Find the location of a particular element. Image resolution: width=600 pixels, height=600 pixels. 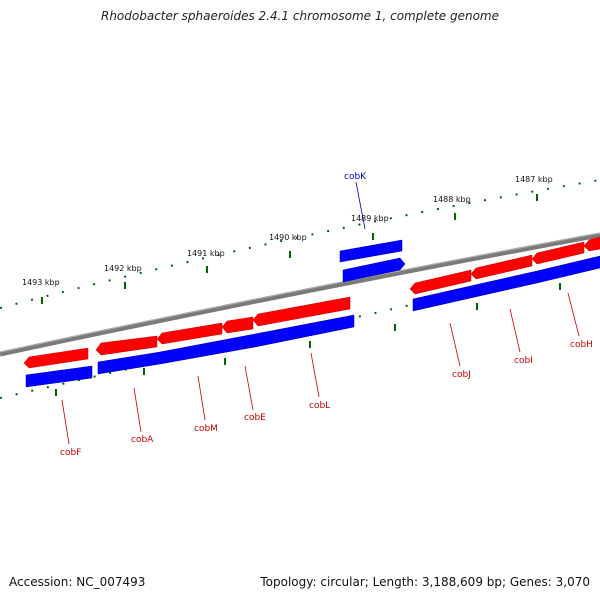

gene-arrow-cobJ-fwd is located at coordinates (440, 282).